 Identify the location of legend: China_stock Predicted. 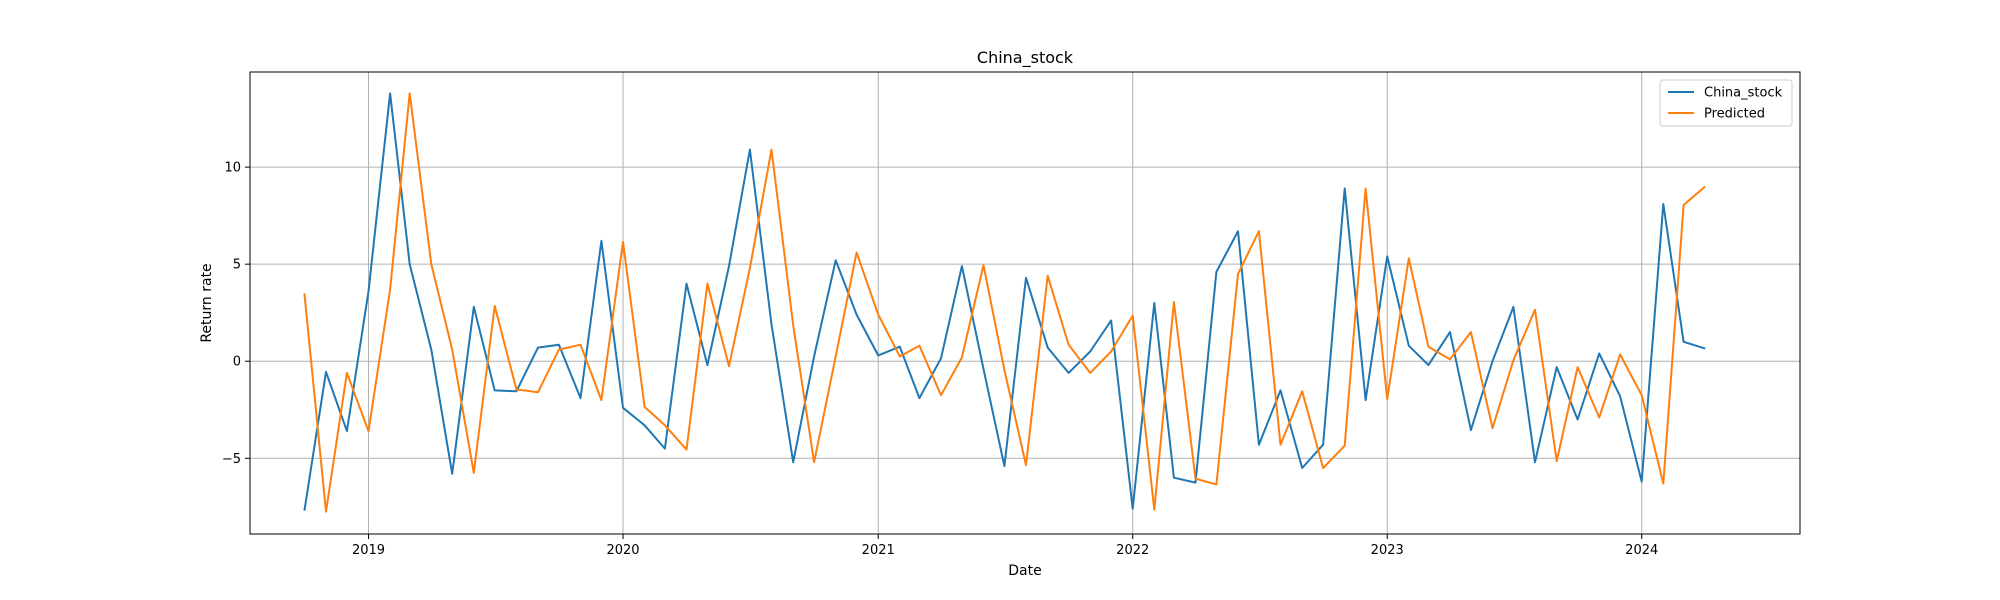
(1726, 103).